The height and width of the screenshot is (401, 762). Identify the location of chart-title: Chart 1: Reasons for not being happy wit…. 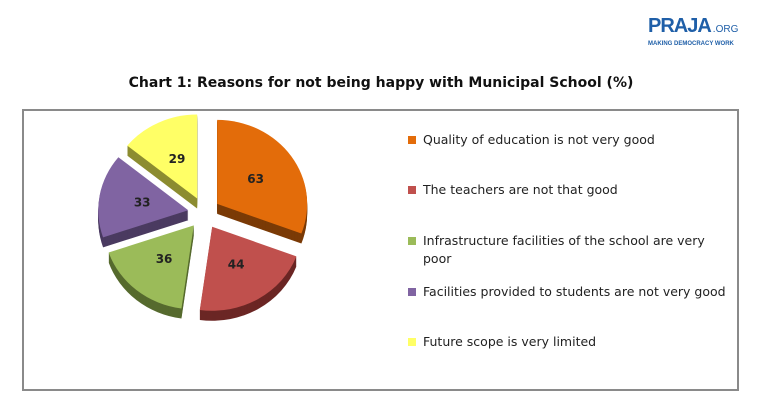
(381, 83).